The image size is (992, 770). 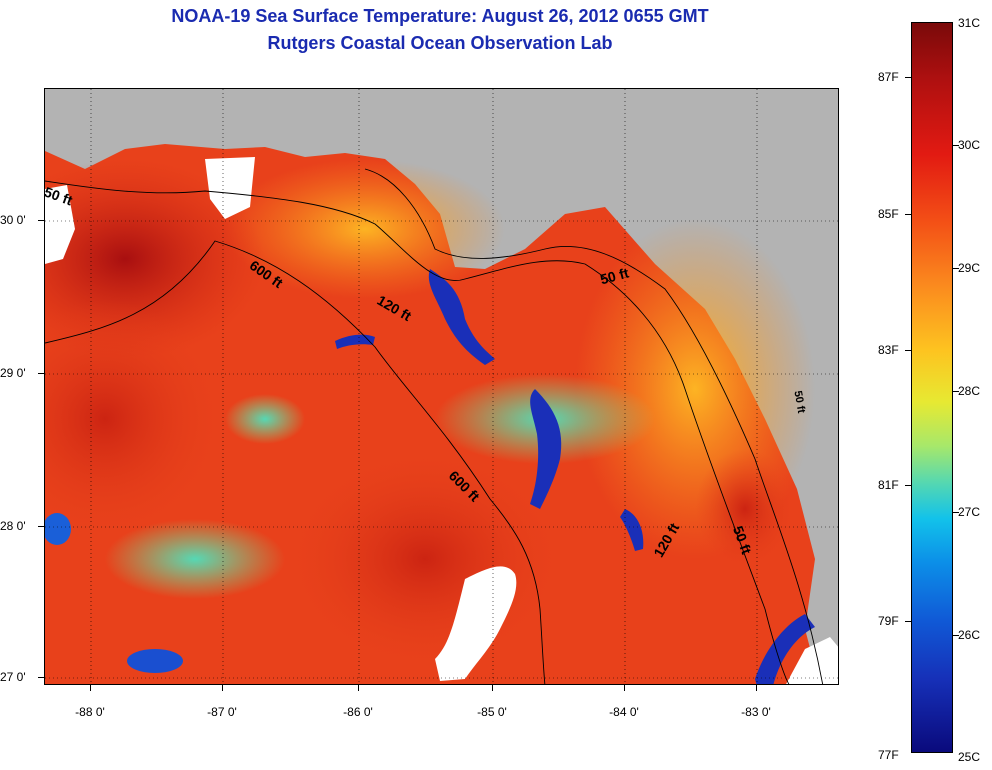 I want to click on temperature-colorbar, so click(x=932, y=387).